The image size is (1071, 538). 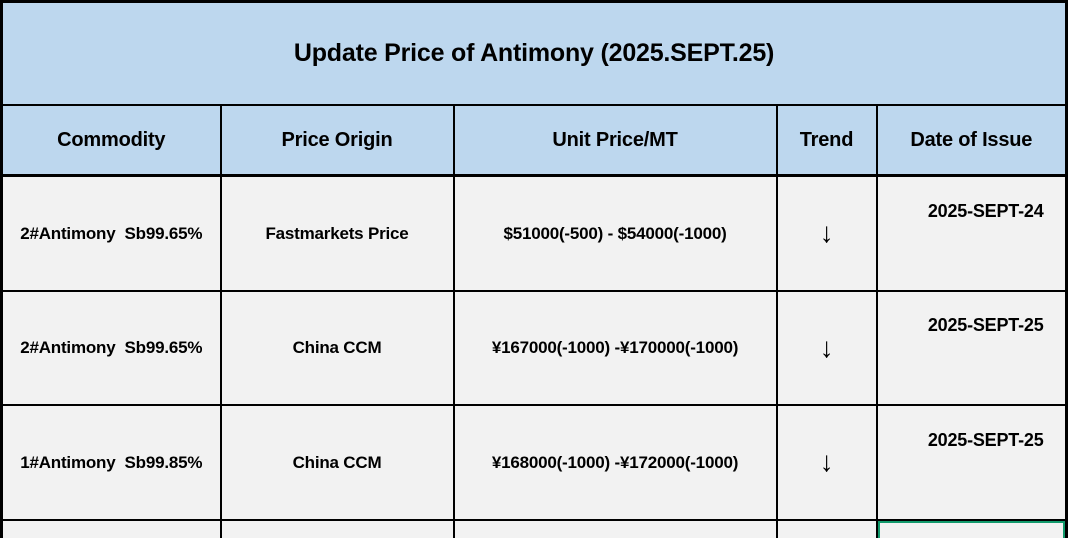 I want to click on col-header-date-of-issue: Date of Issue, so click(x=971, y=140).